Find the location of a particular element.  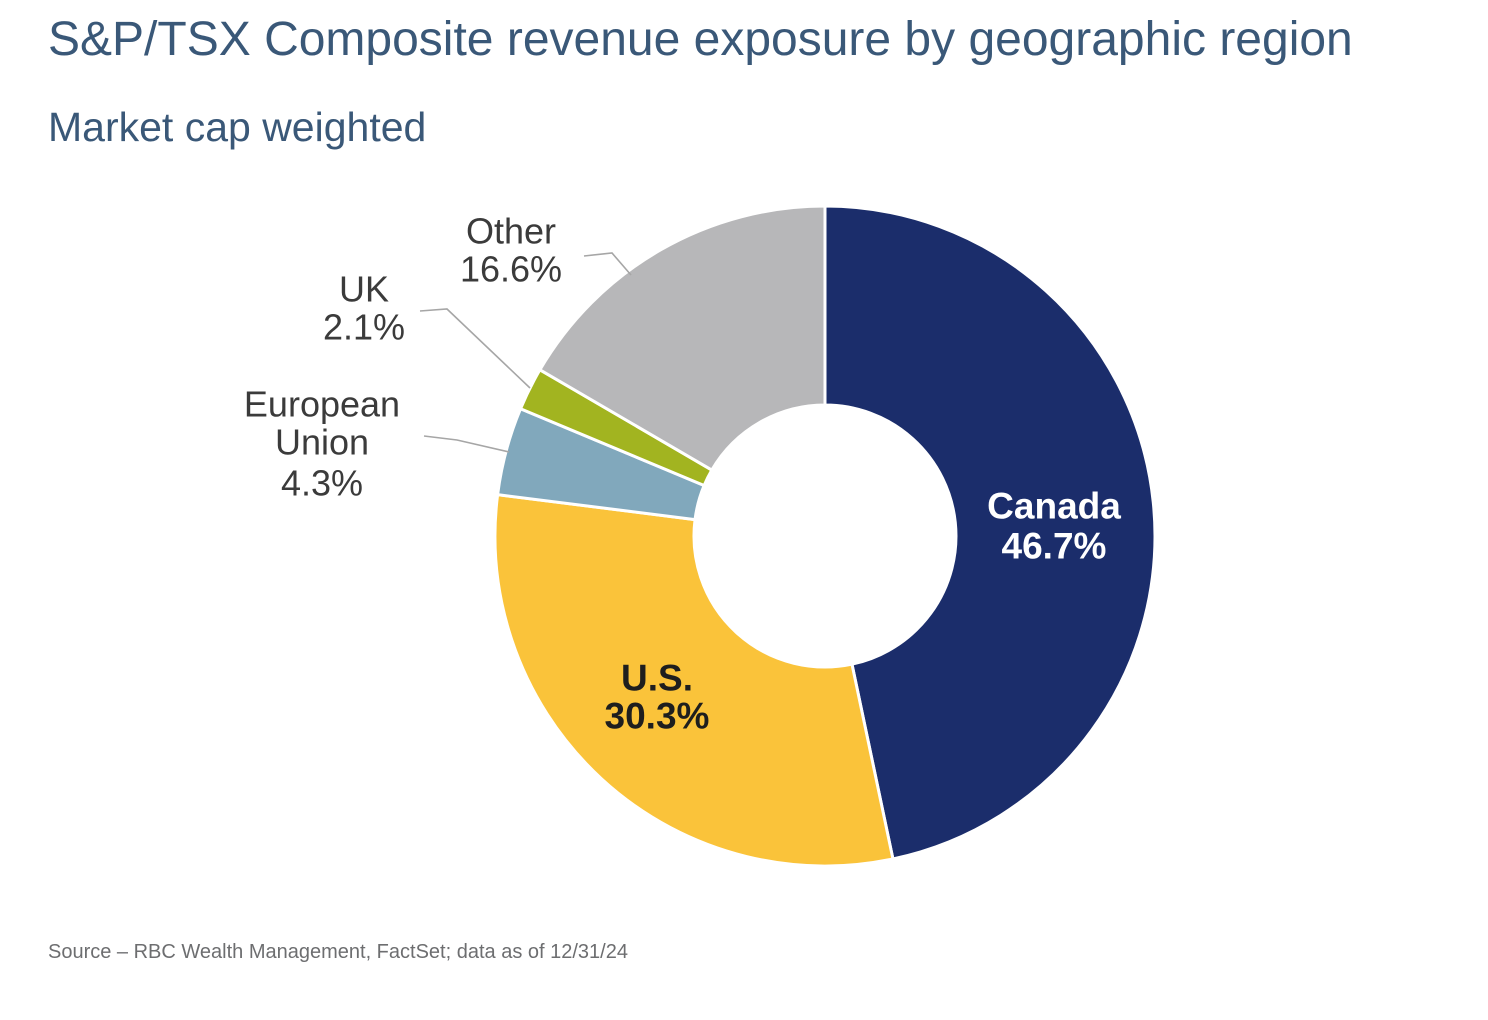

label-name-uk: UK is located at coordinates (364, 289).